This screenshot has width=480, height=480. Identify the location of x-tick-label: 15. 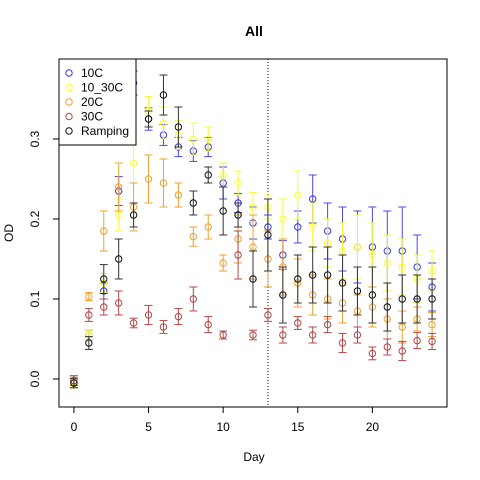
(298, 427).